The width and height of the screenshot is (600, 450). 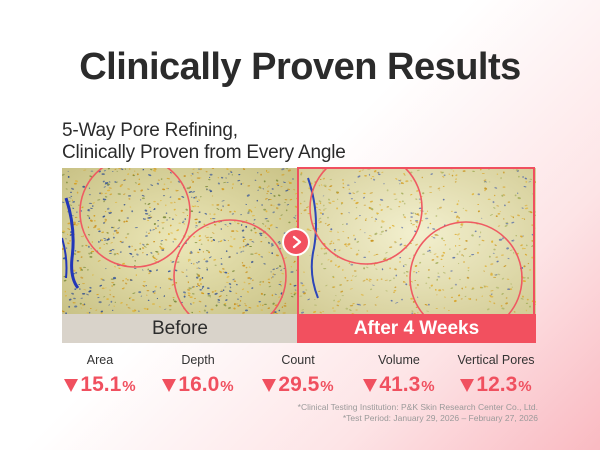 I want to click on metric-number: 29.5, so click(x=299, y=384).